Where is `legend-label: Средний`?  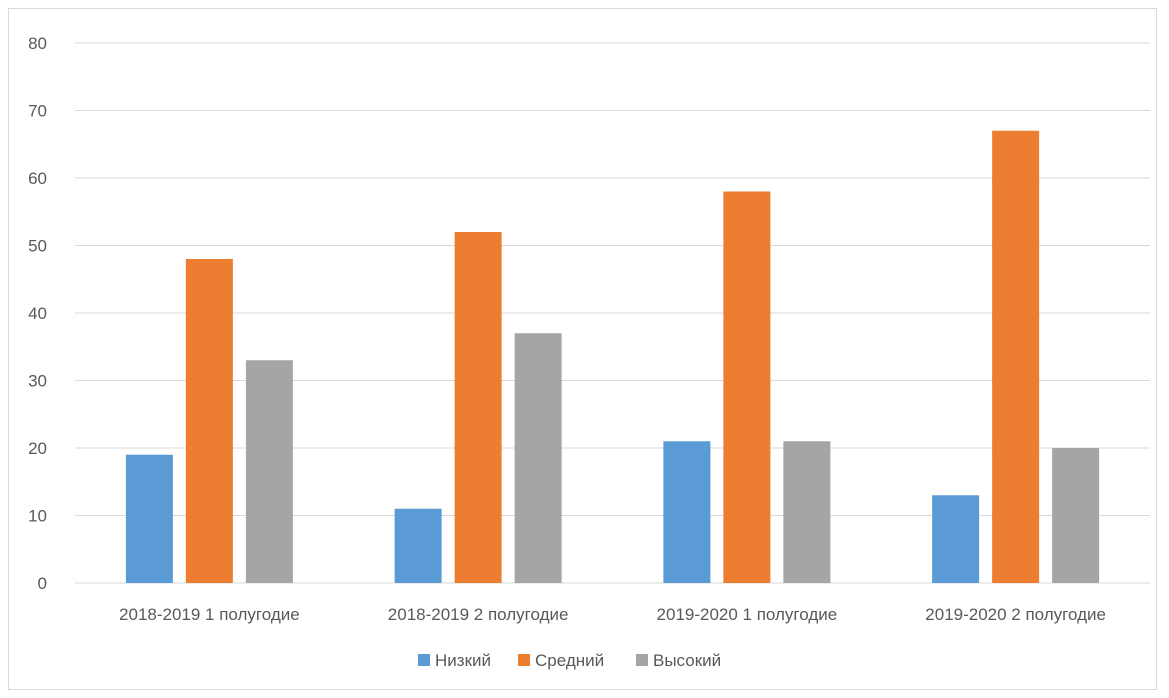
legend-label: Средний is located at coordinates (569, 660).